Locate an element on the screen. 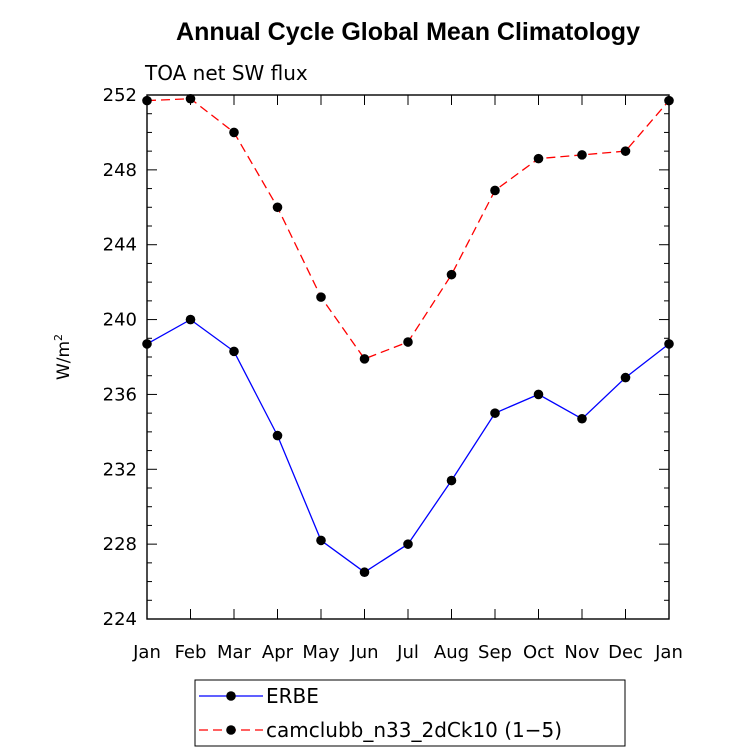  x-tick-label: Sep is located at coordinates (495, 652).